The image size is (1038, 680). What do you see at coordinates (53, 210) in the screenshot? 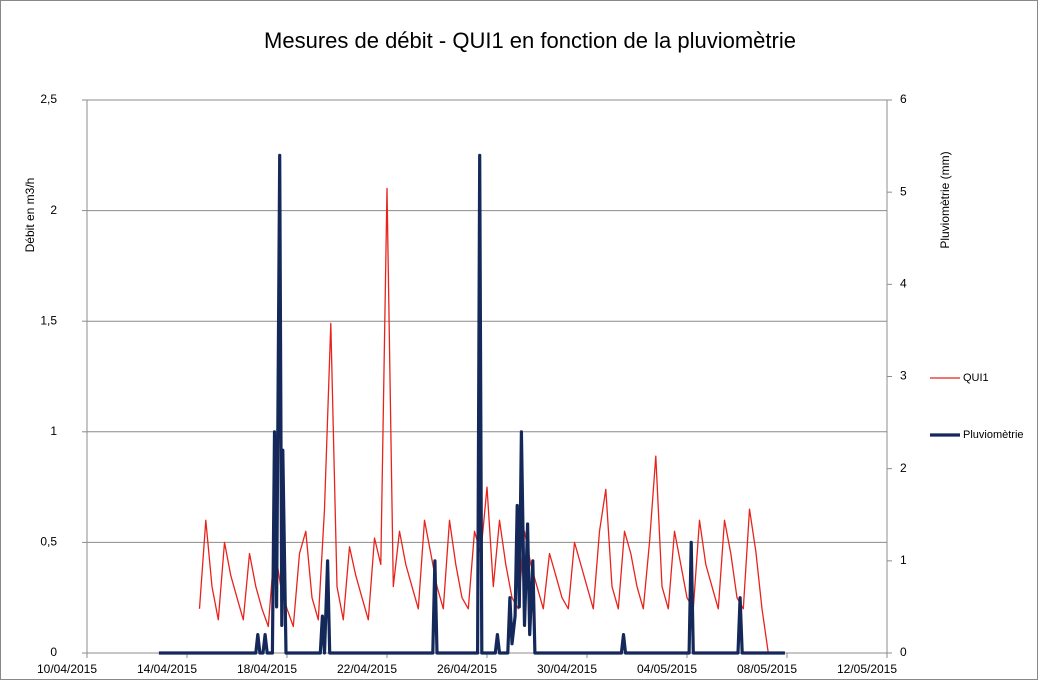
I see `y-tick-label: 2` at bounding box center [53, 210].